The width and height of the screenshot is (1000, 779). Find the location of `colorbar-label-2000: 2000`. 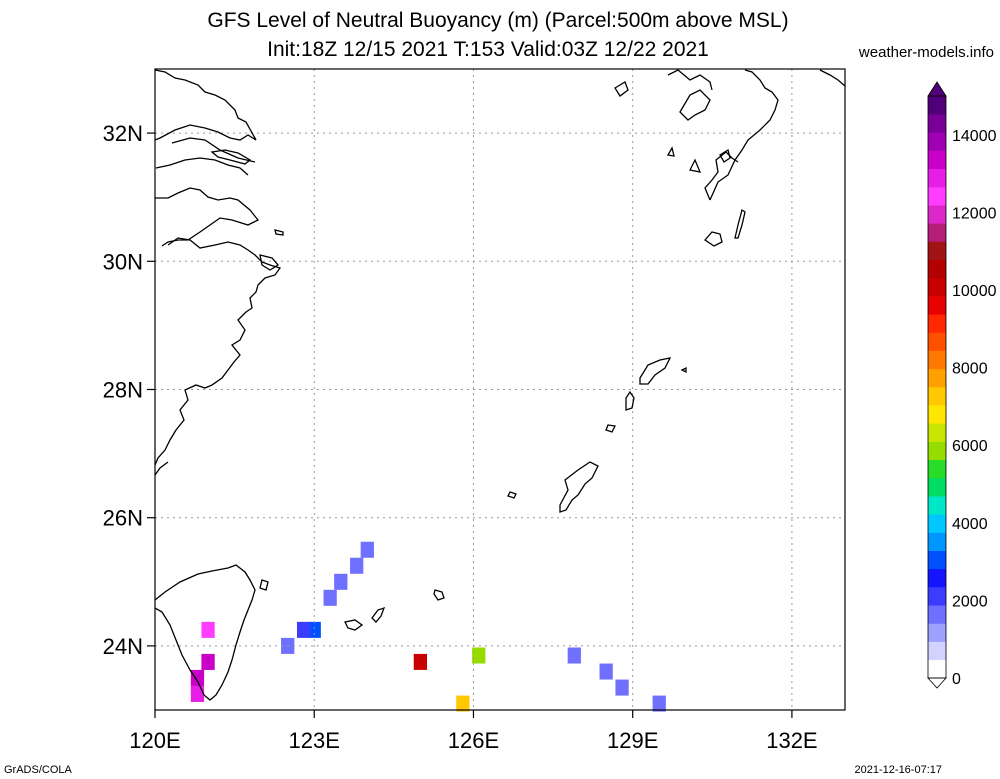

colorbar-label-2000: 2000 is located at coordinates (970, 601).